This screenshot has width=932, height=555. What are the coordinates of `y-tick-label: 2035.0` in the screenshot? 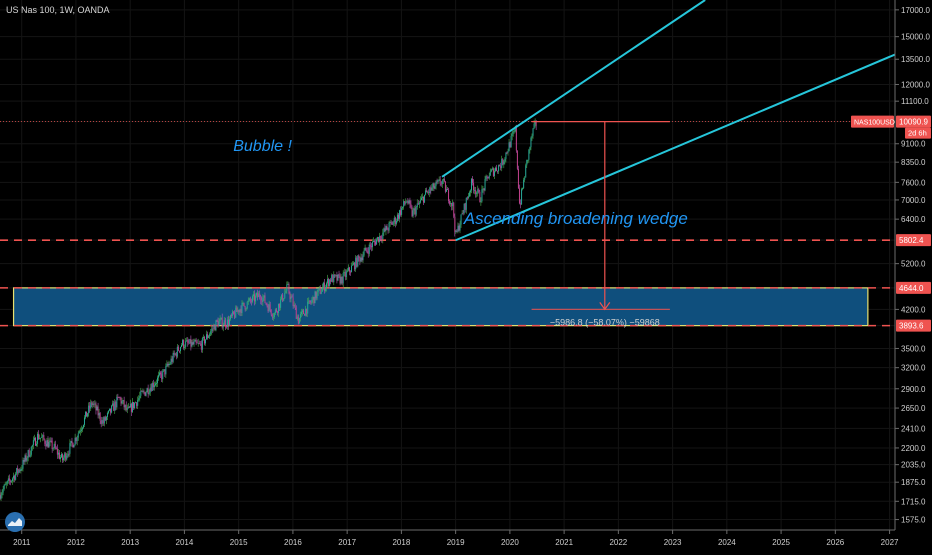 It's located at (913, 465).